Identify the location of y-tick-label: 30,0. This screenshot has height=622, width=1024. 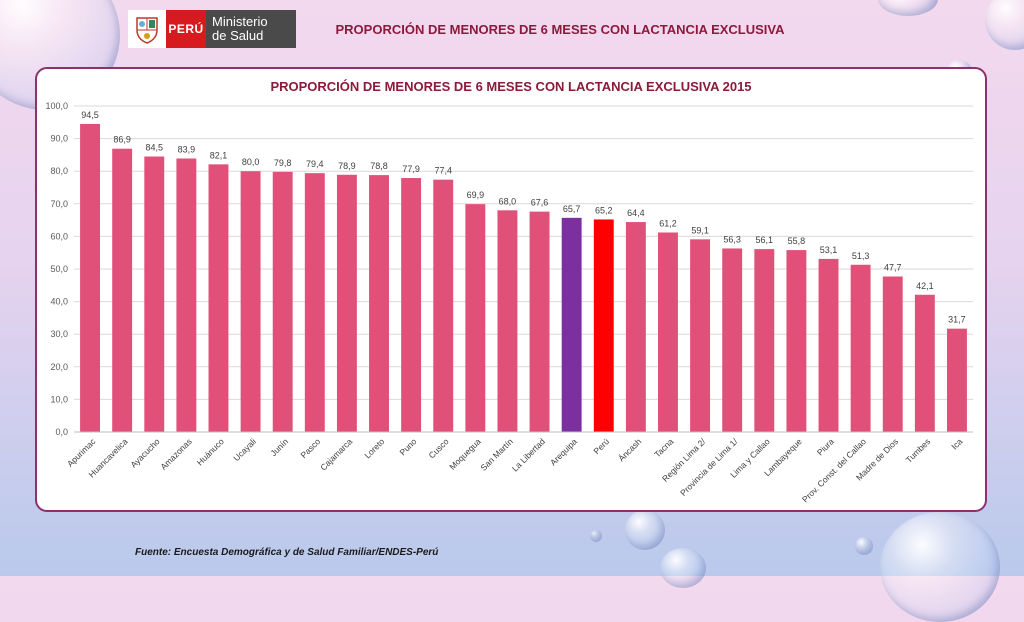
(59, 334).